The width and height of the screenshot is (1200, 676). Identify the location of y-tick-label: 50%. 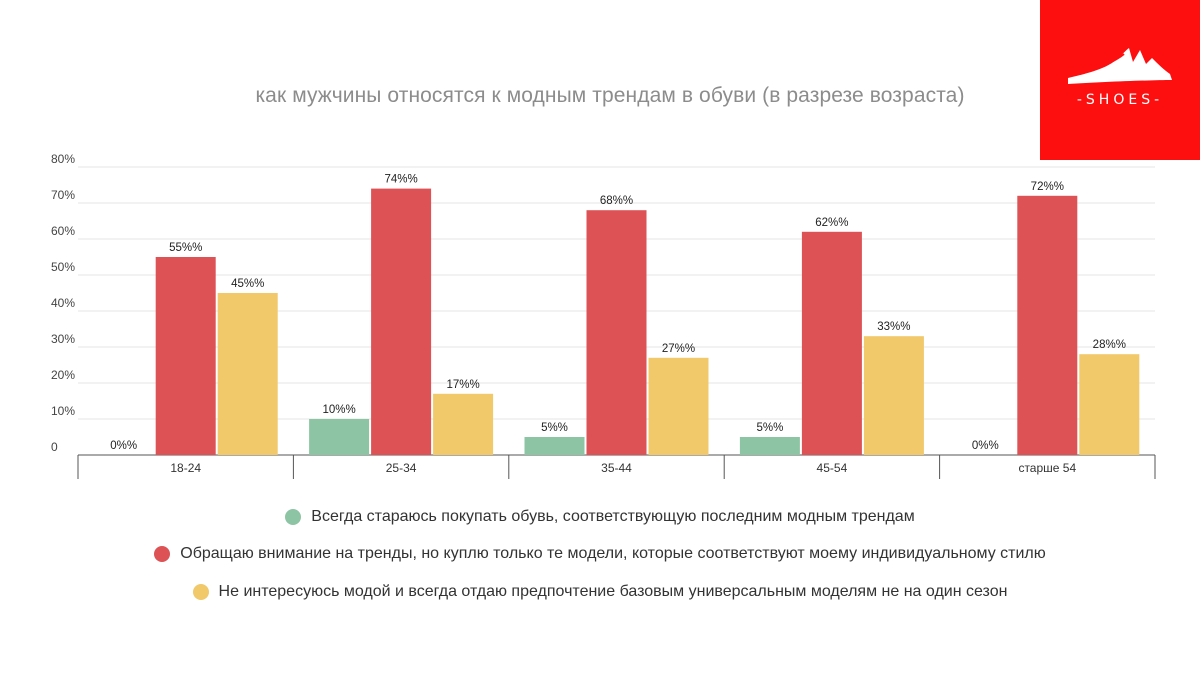
(63, 267).